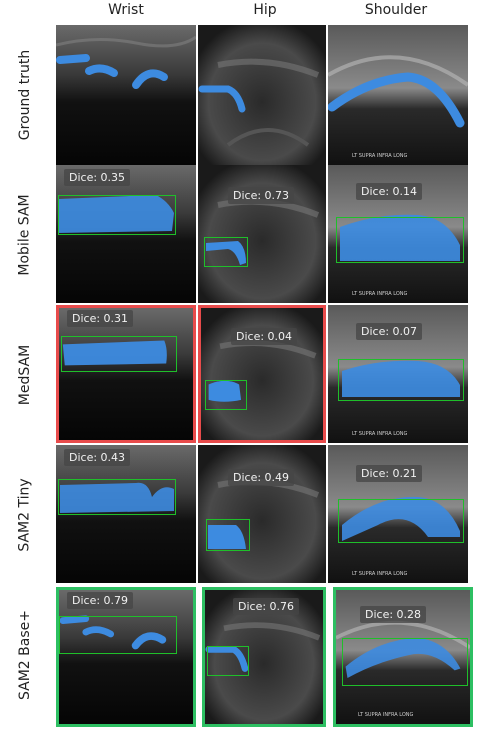  What do you see at coordinates (100, 318) in the screenshot?
I see `dice-label: Dice: 0.31` at bounding box center [100, 318].